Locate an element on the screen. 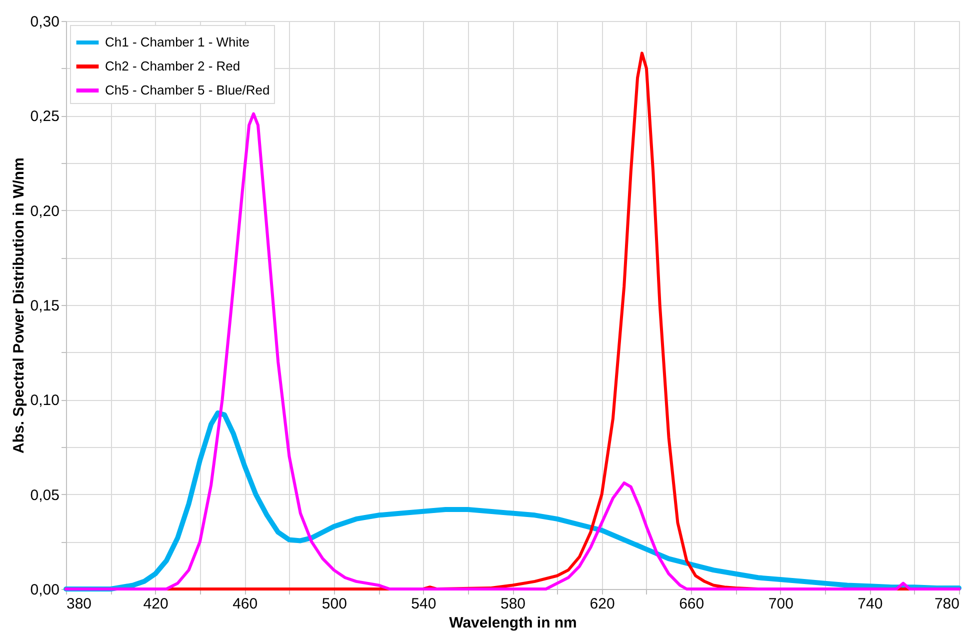 The height and width of the screenshot is (636, 978). y-axis-title: Abs. Spectral Power Distribution in W/nm is located at coordinates (19, 306).